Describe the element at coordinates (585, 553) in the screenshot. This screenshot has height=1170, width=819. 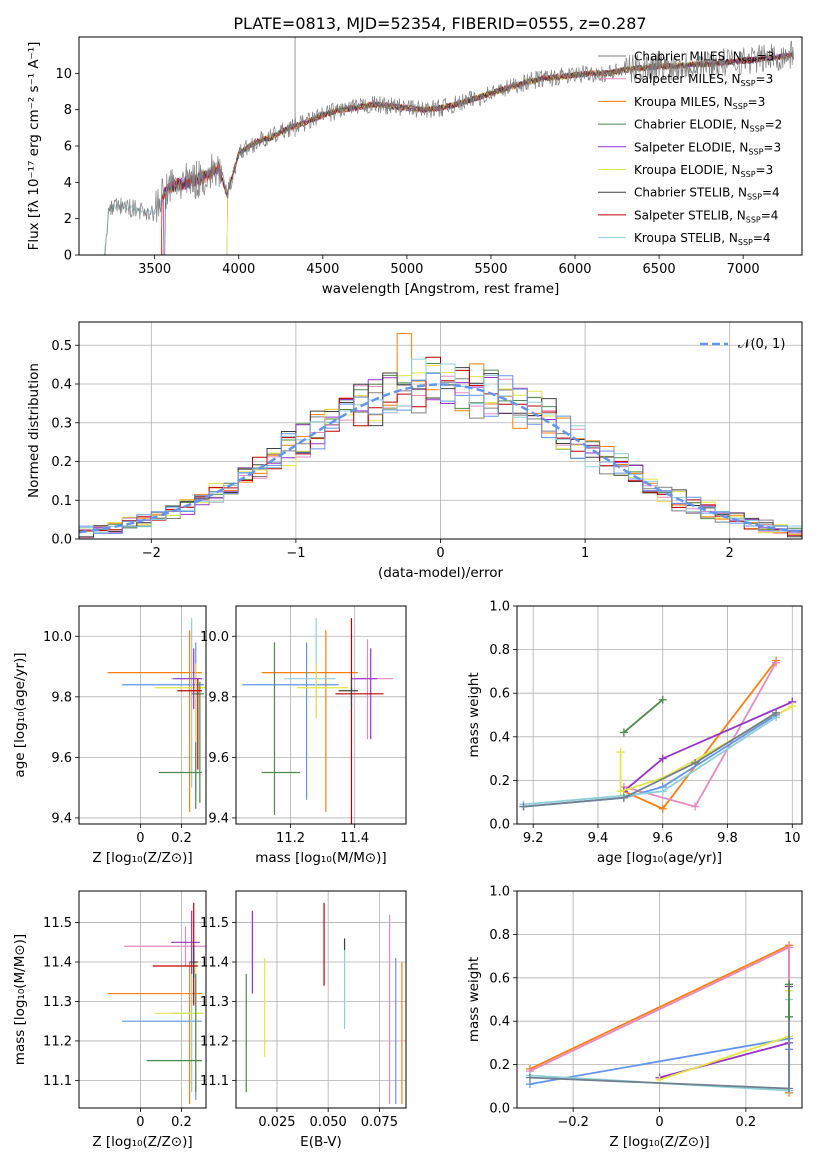
I see `x-tick-label: 1` at that location.